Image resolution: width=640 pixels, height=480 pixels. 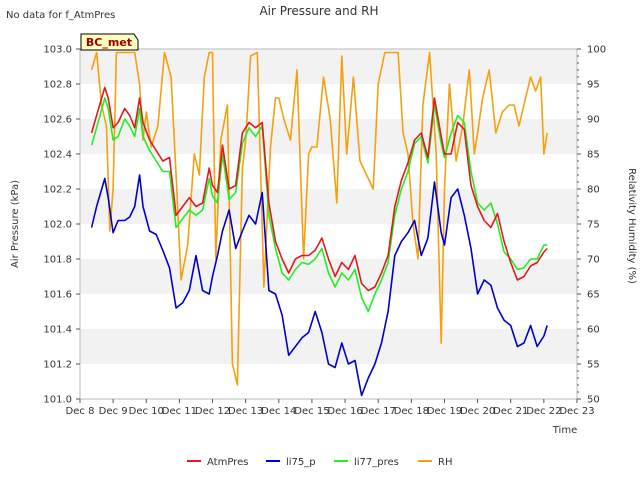 What do you see at coordinates (319, 462) in the screenshot?
I see `legend: AtmPres li75_p li77_pres RH` at bounding box center [319, 462].